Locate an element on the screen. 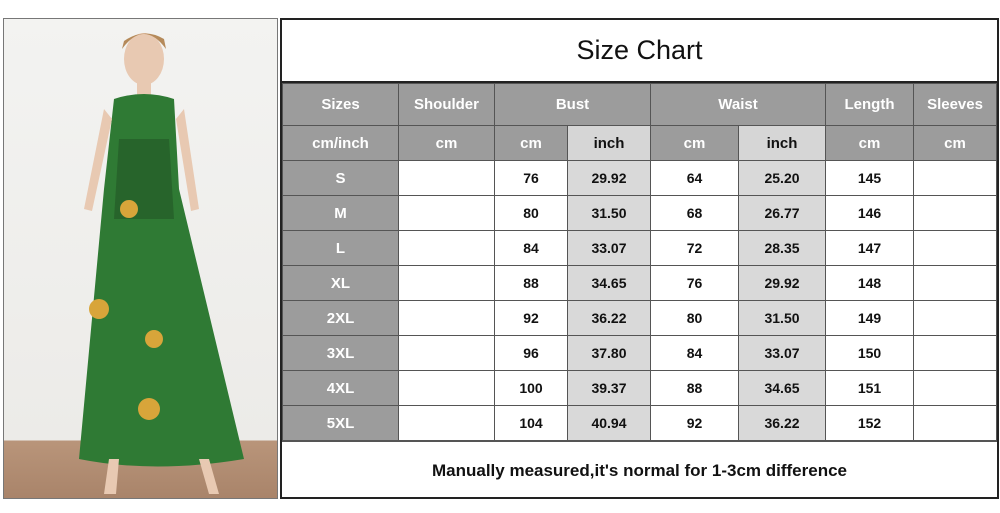  header-sleeves: Sleeves is located at coordinates (955, 104).